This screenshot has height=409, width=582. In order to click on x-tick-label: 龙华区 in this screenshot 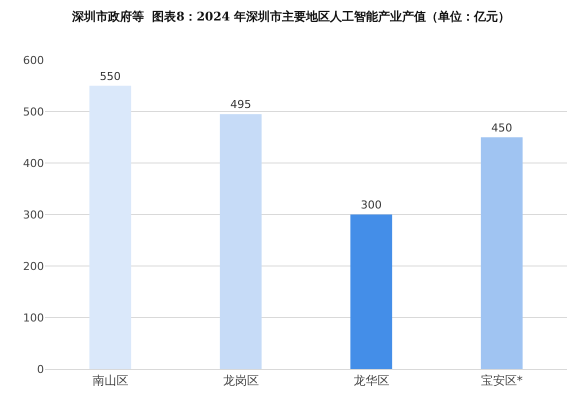, I will do `click(371, 380)`.